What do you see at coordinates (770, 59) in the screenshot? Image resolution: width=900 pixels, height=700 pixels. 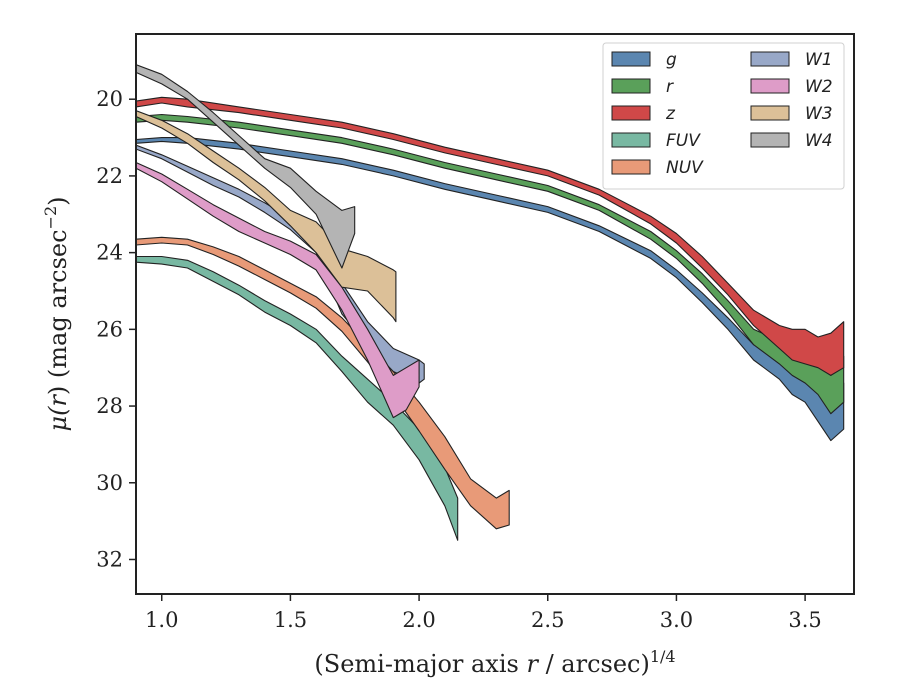 I see `legend-swatch-w1` at bounding box center [770, 59].